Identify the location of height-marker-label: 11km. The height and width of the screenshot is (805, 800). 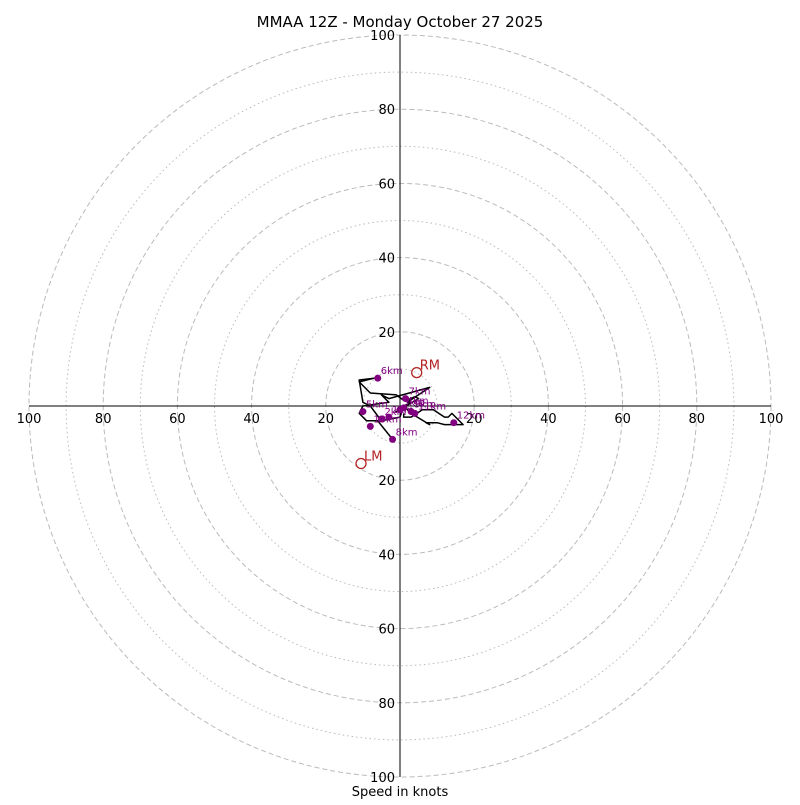
(432, 406).